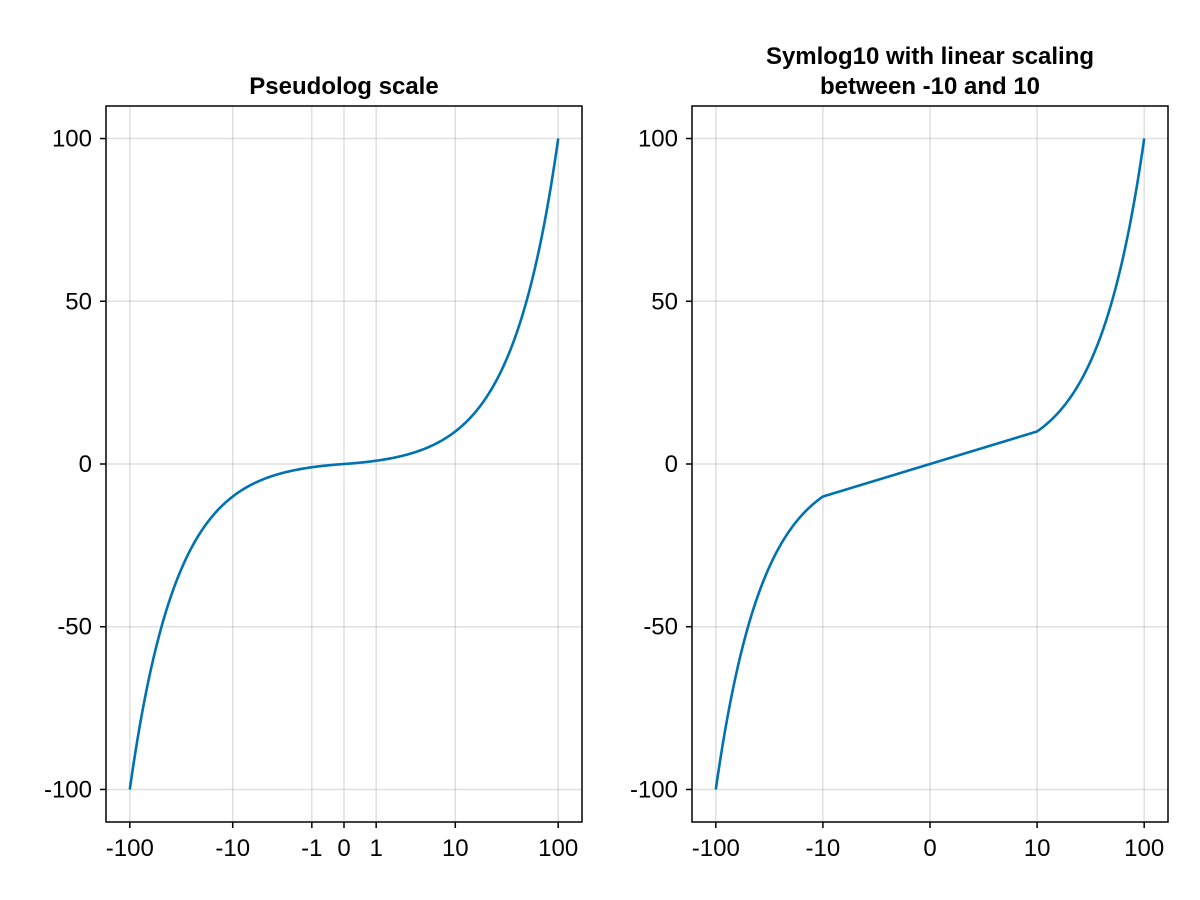 Image resolution: width=1200 pixels, height=900 pixels. Describe the element at coordinates (311, 848) in the screenshot. I see `x-tick-label: -1` at that location.